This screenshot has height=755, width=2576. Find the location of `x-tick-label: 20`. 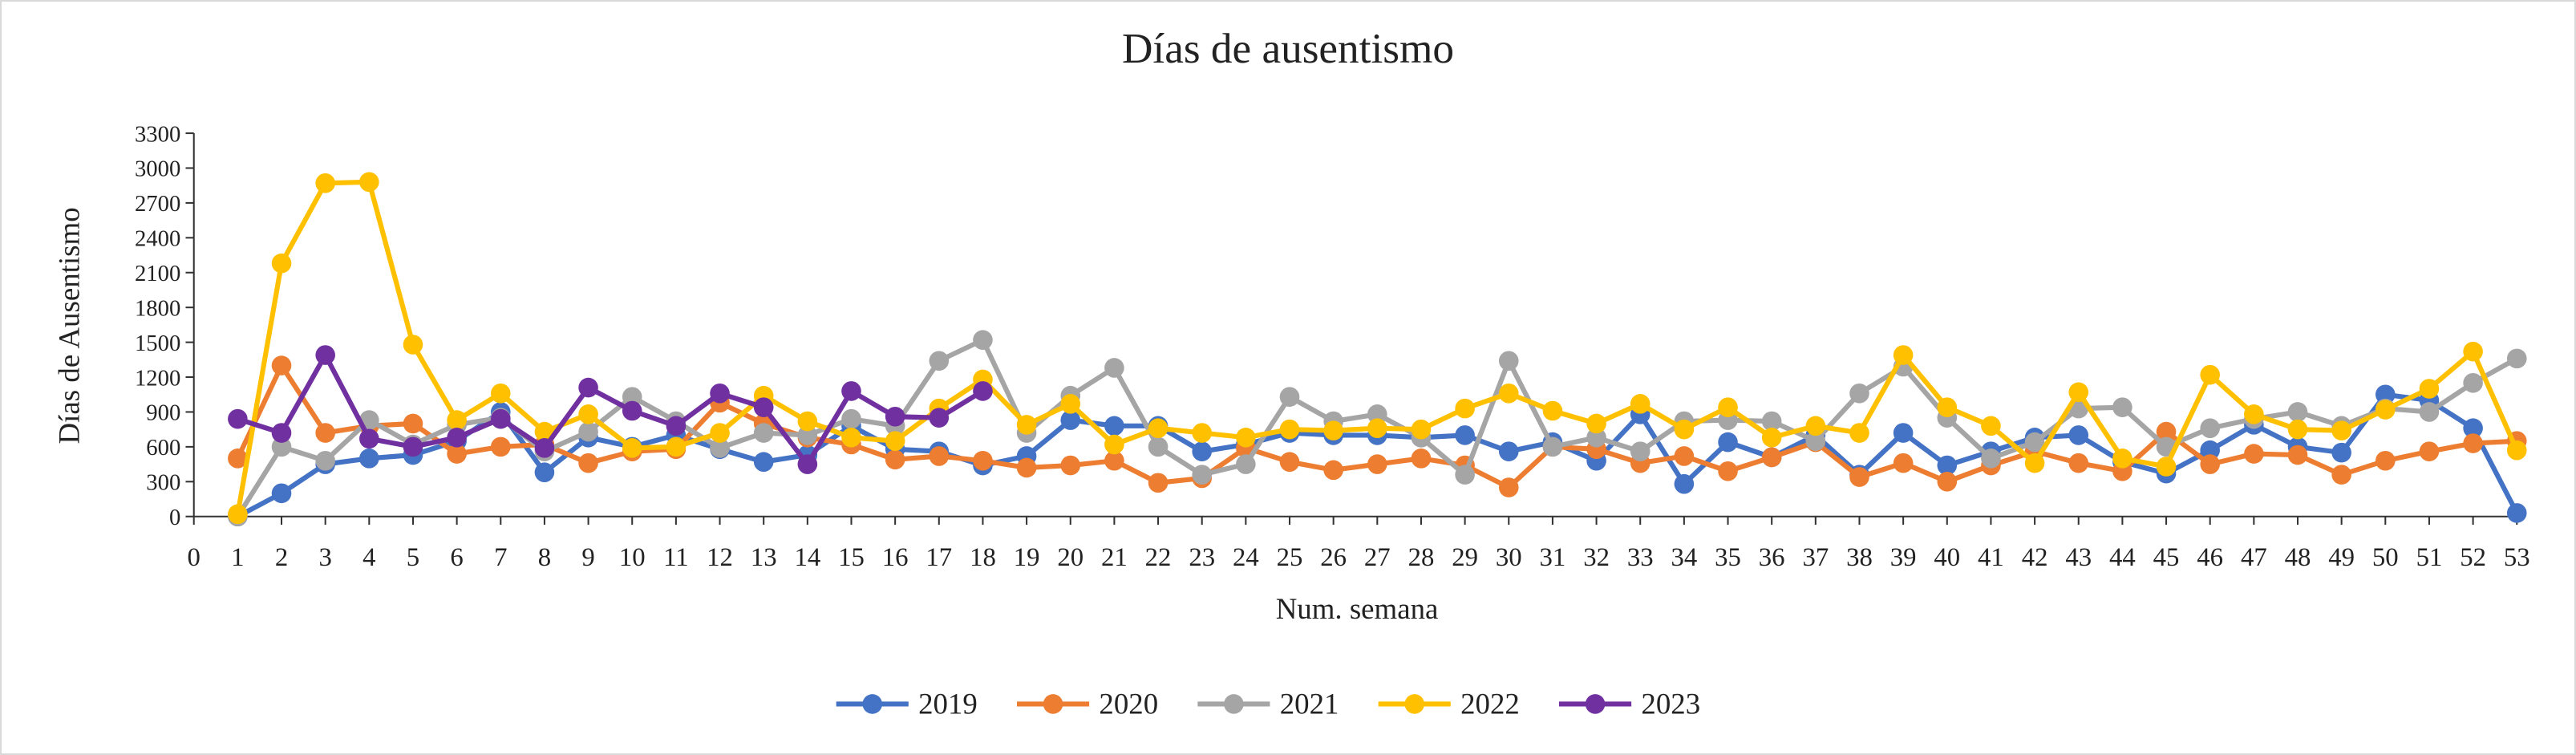

x-tick-label: 20 is located at coordinates (1070, 557).